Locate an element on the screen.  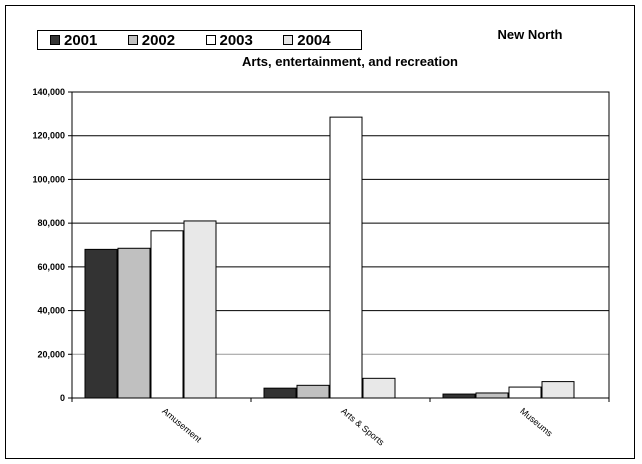
y-tick-label: 40,000 is located at coordinates (51, 311).